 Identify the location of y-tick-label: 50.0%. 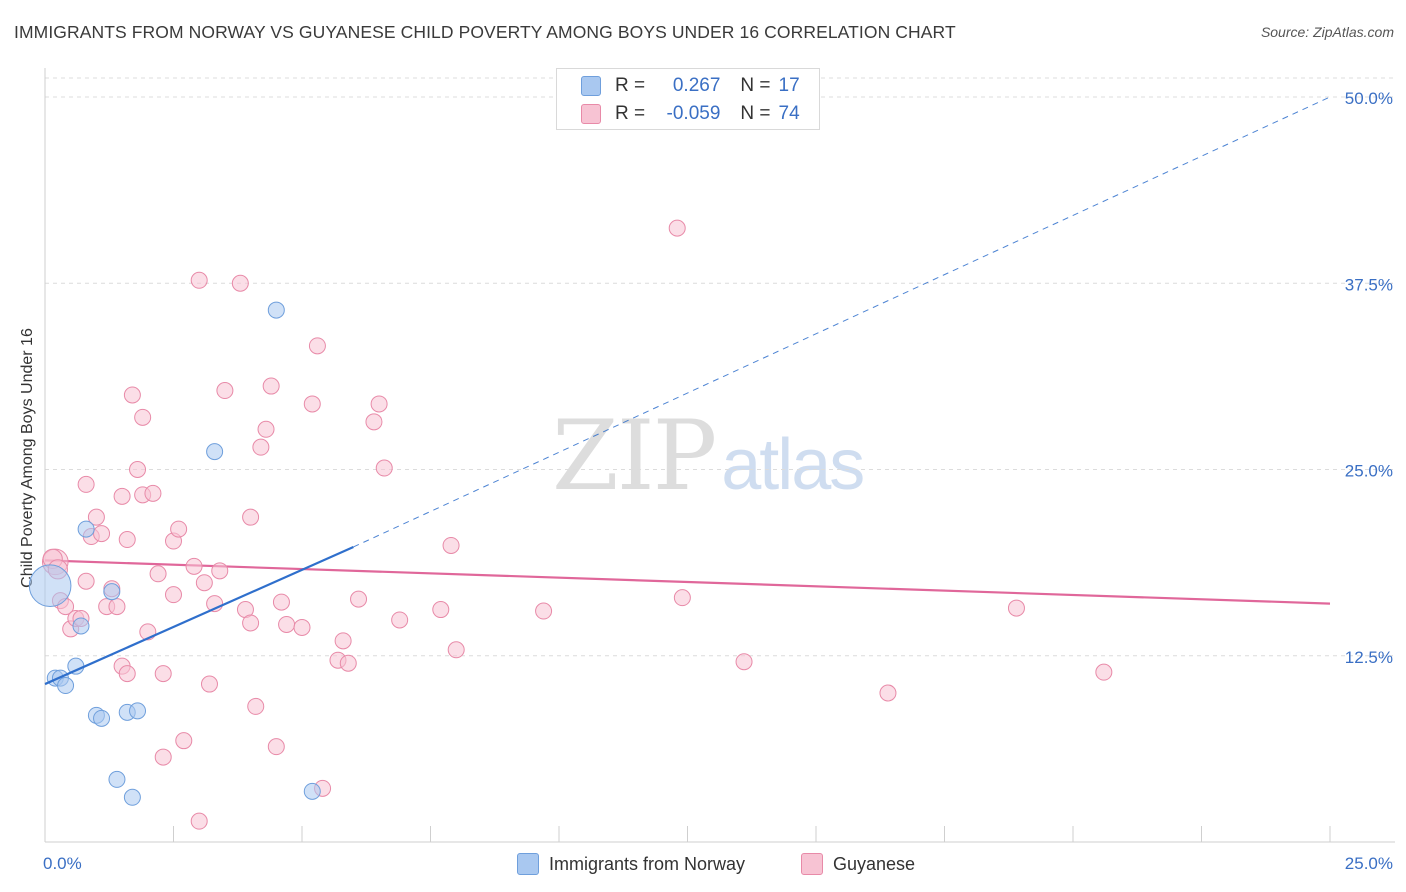
(1369, 98).